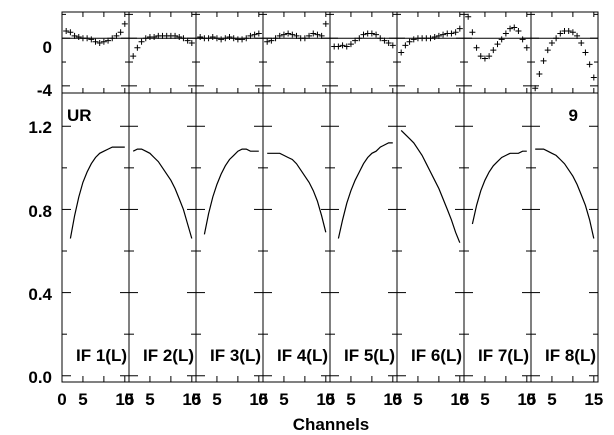 Image resolution: width=614 pixels, height=435 pixels. I want to click on panel-label: IF 4(L), so click(302, 355).